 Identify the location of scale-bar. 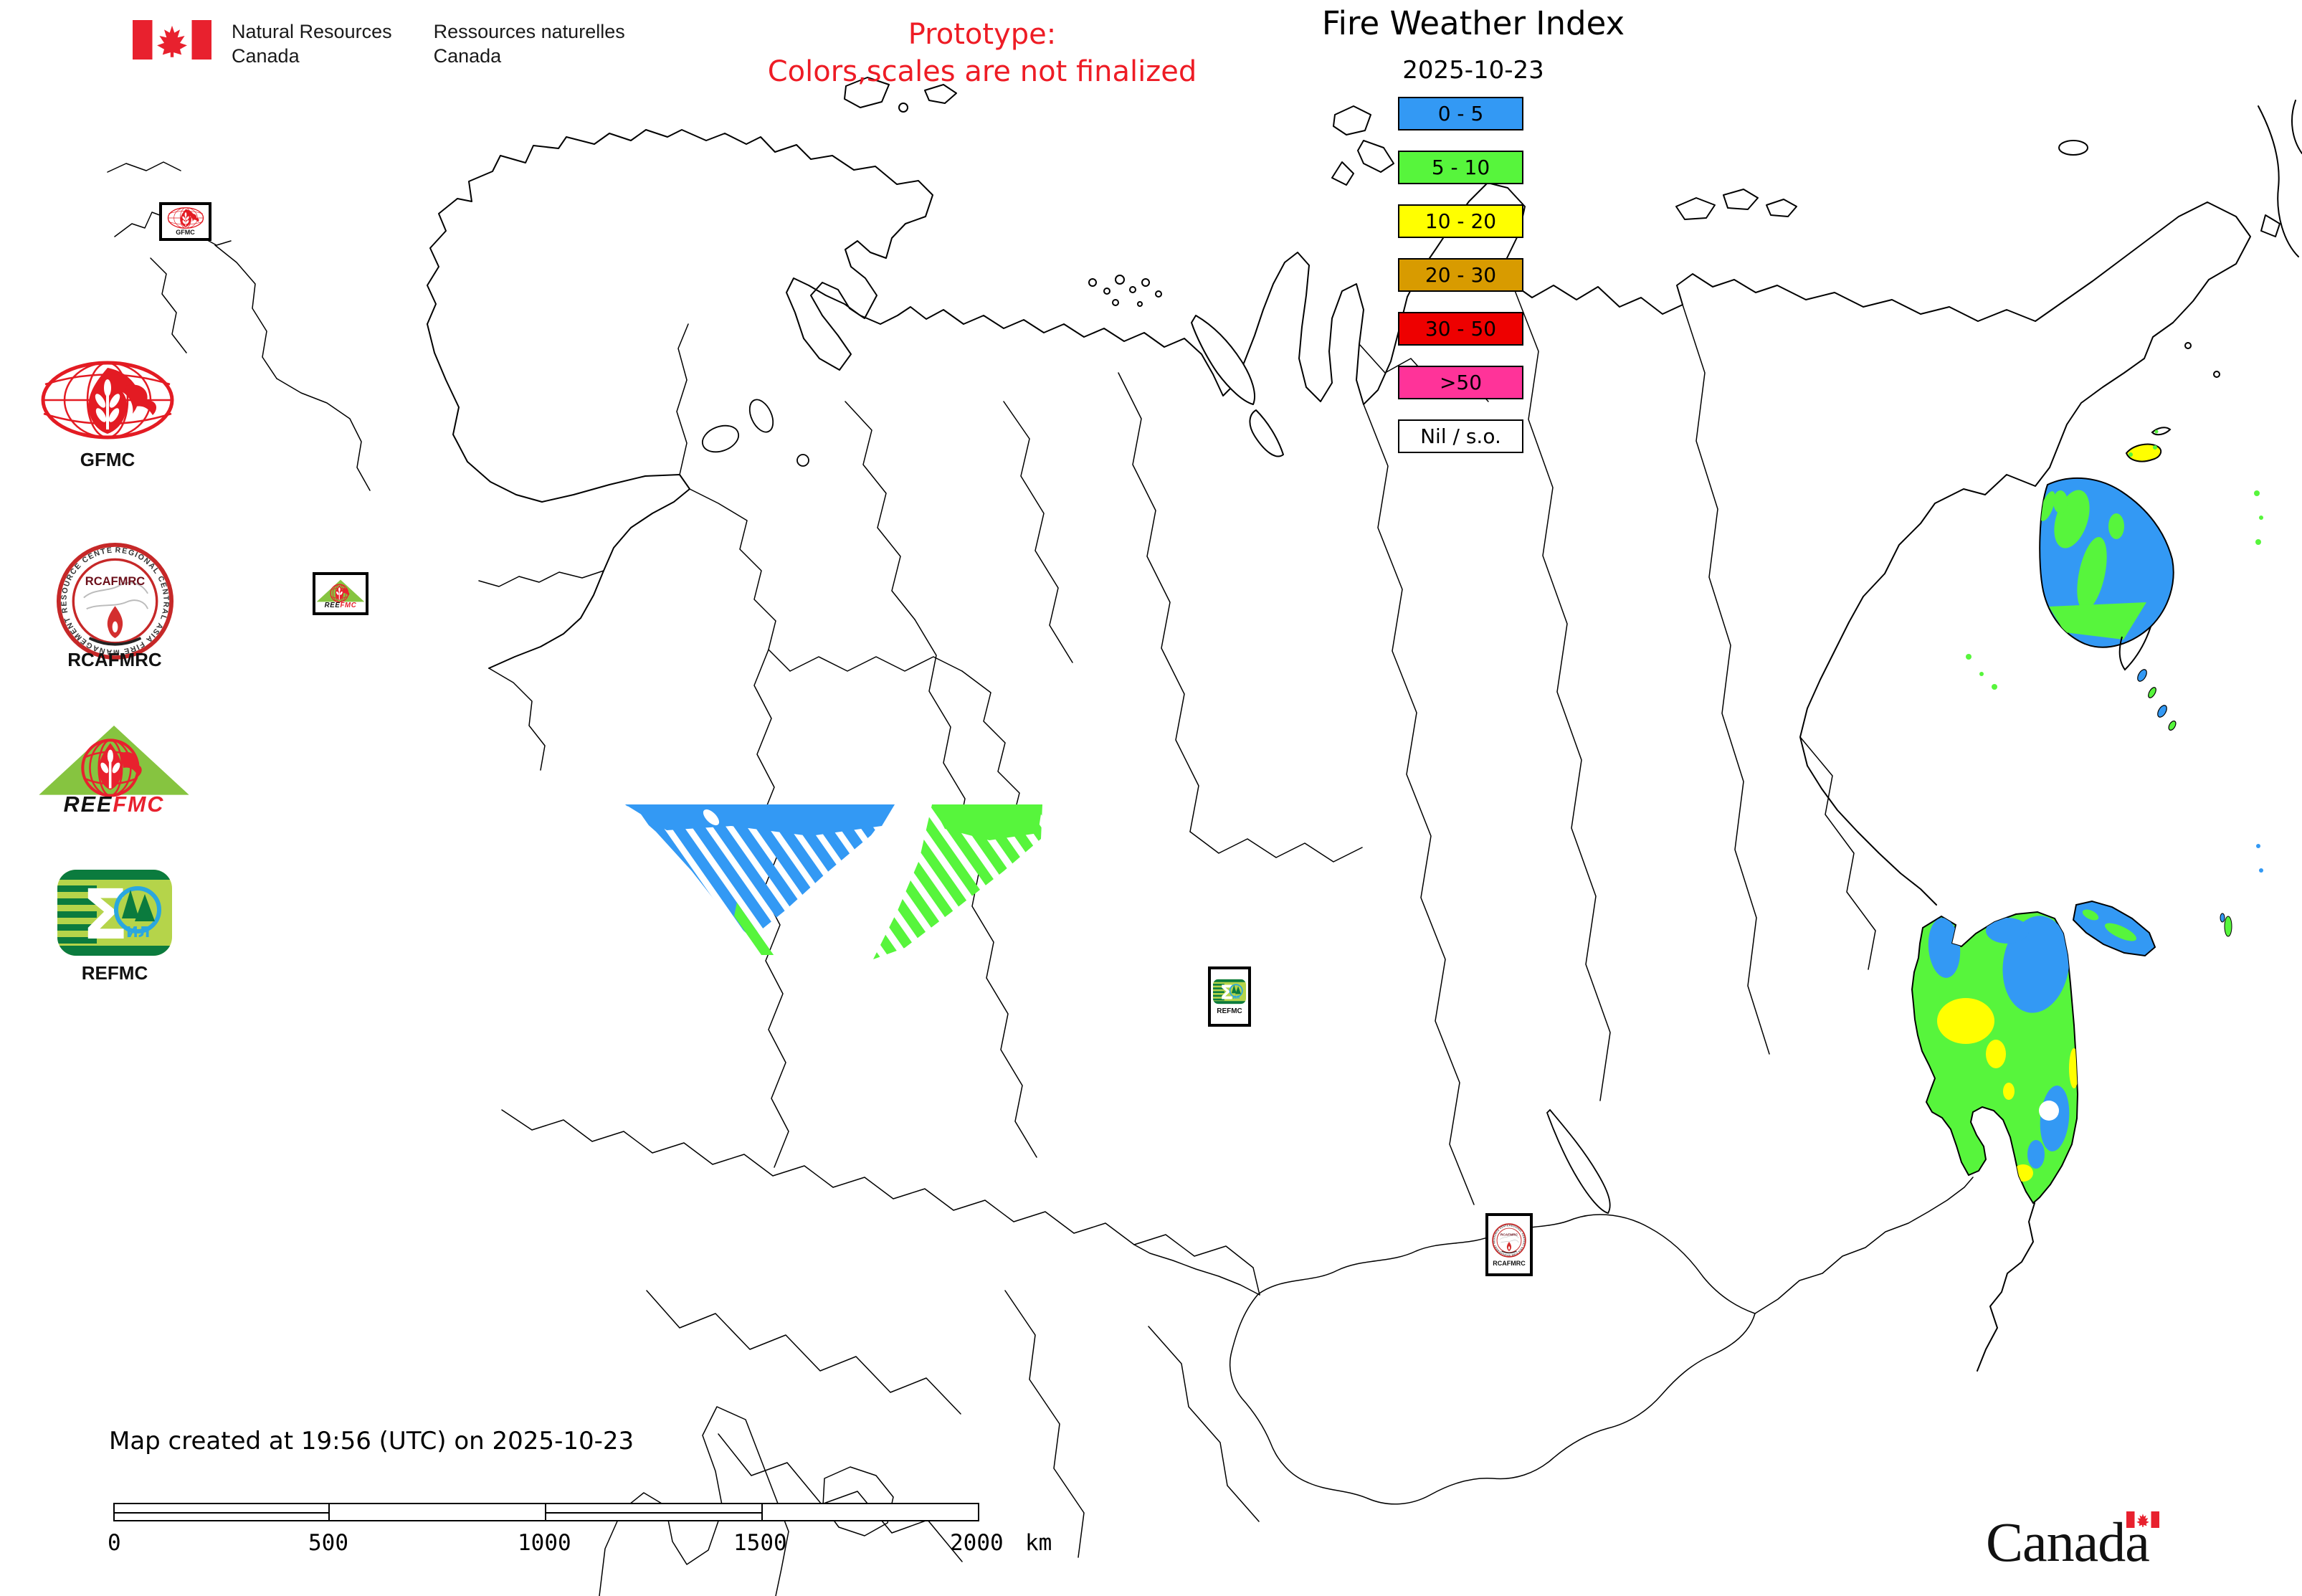
(546, 1512).